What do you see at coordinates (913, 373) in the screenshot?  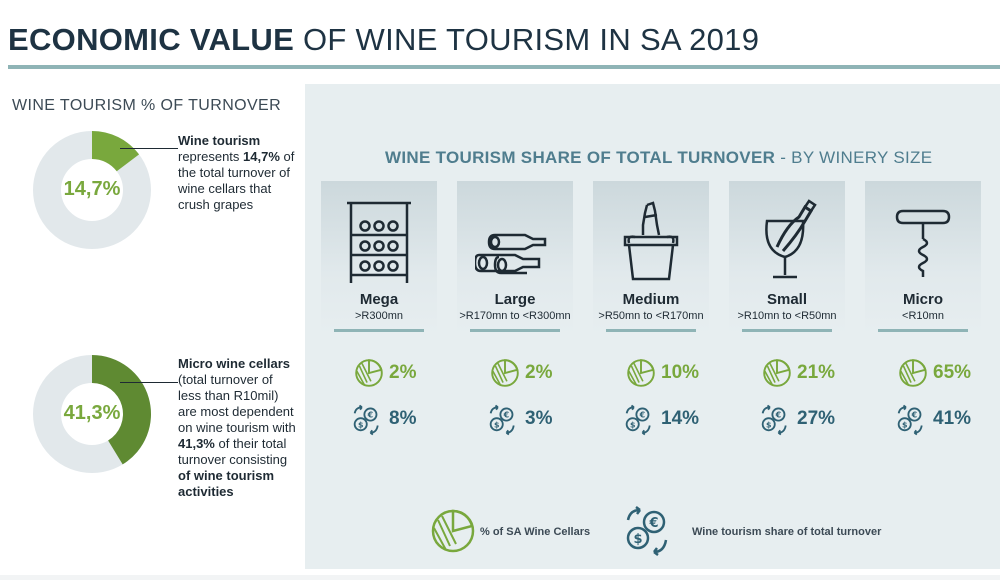 I see `pie-chart-icon-micro` at bounding box center [913, 373].